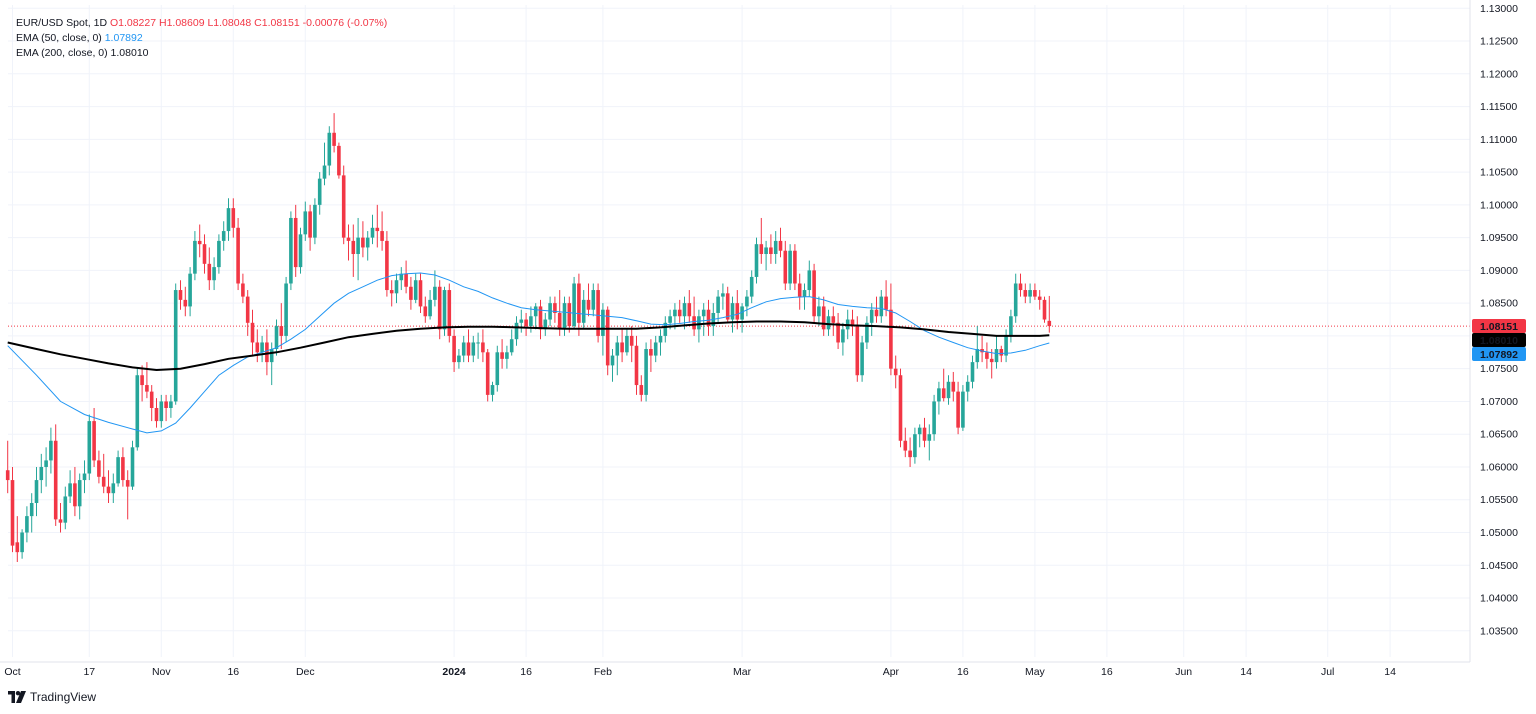 The image size is (1536, 714). Describe the element at coordinates (12, 672) in the screenshot. I see `x-tick-label: Oct` at that location.